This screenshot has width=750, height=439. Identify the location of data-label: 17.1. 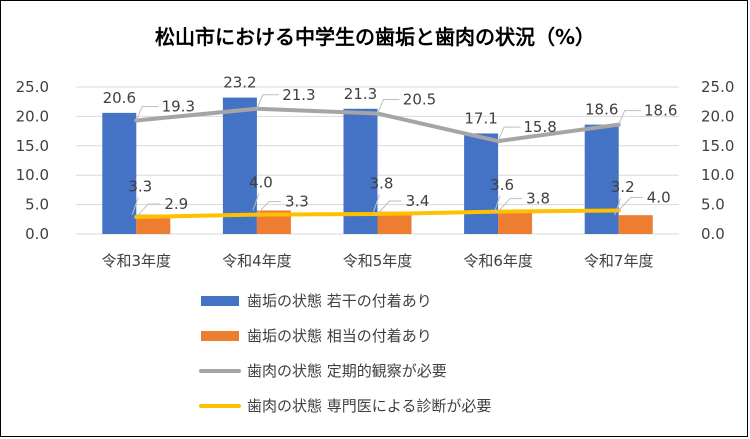
(480, 118).